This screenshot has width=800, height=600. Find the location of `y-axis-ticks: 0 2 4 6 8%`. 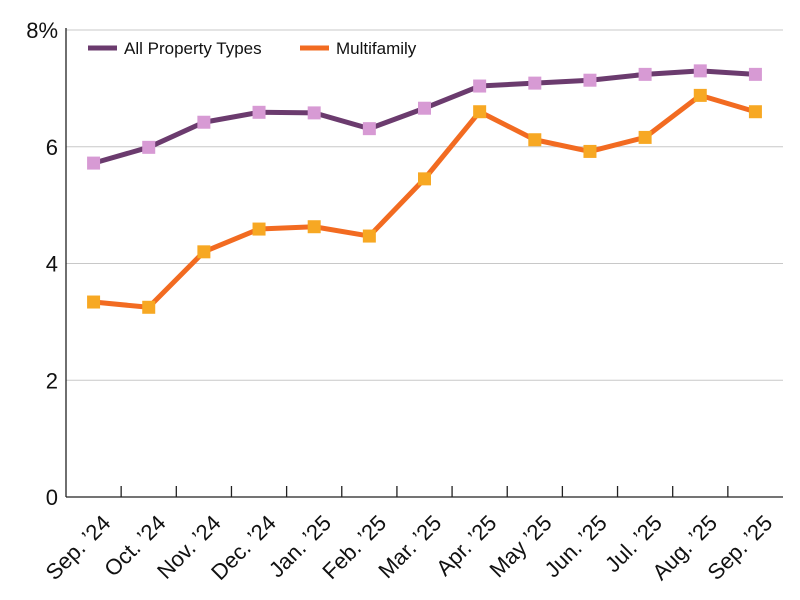

y-axis-ticks: 0 2 4 6 8% is located at coordinates (42, 264).